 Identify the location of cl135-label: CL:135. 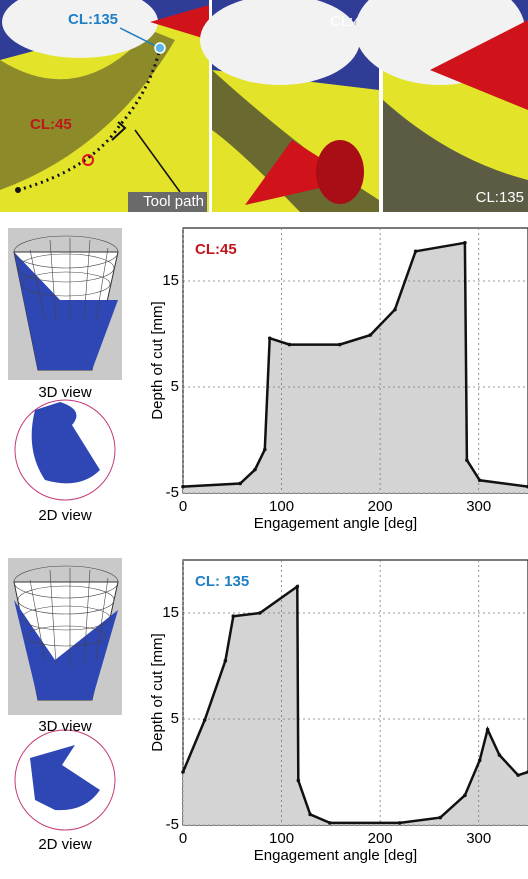
(93, 19).